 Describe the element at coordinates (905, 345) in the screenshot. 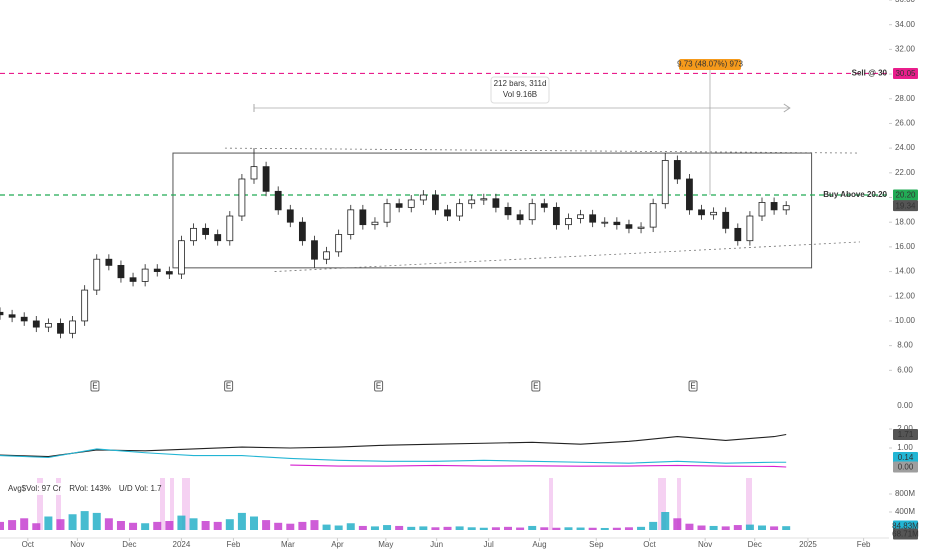

I see `y-tick-label: 8.00` at that location.